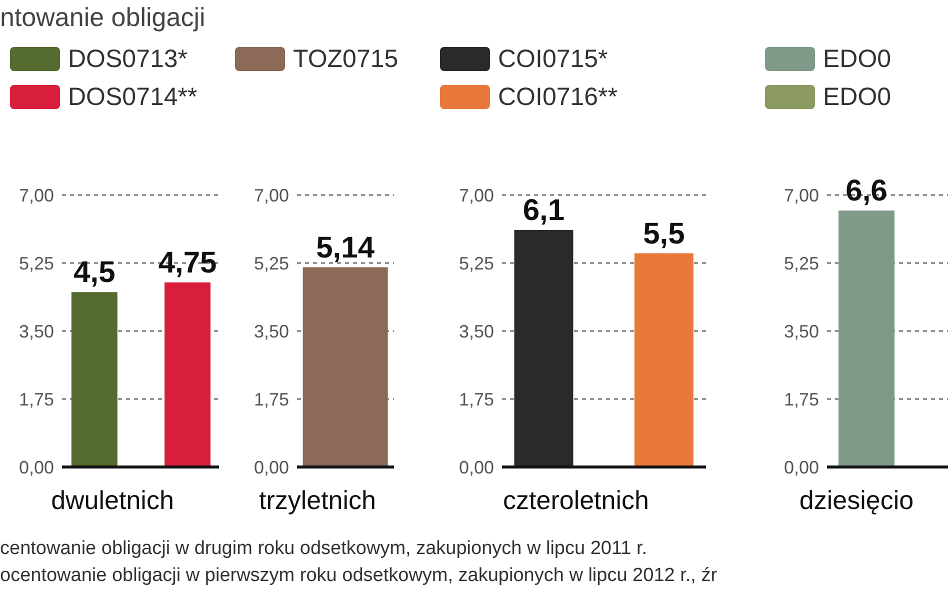 The height and width of the screenshot is (593, 948). Describe the element at coordinates (543, 210) in the screenshot. I see `data-label: 6,1` at that location.